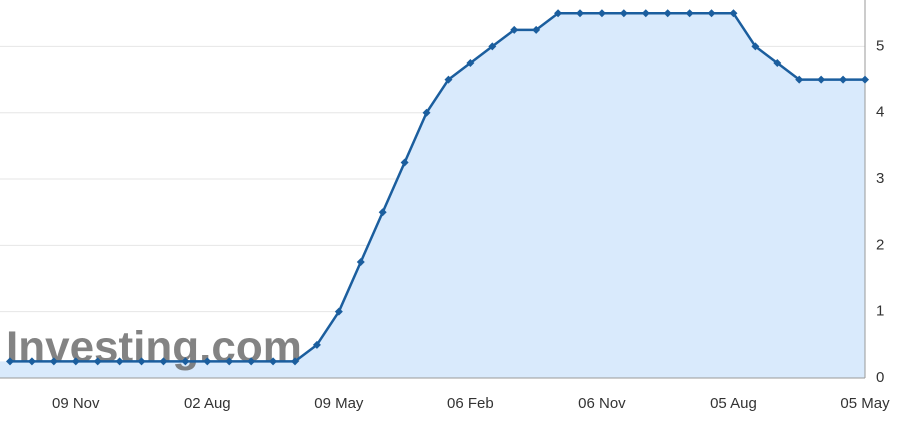 This screenshot has height=421, width=906. Describe the element at coordinates (76, 403) in the screenshot. I see `x-tick-label: 09 Nov` at that location.